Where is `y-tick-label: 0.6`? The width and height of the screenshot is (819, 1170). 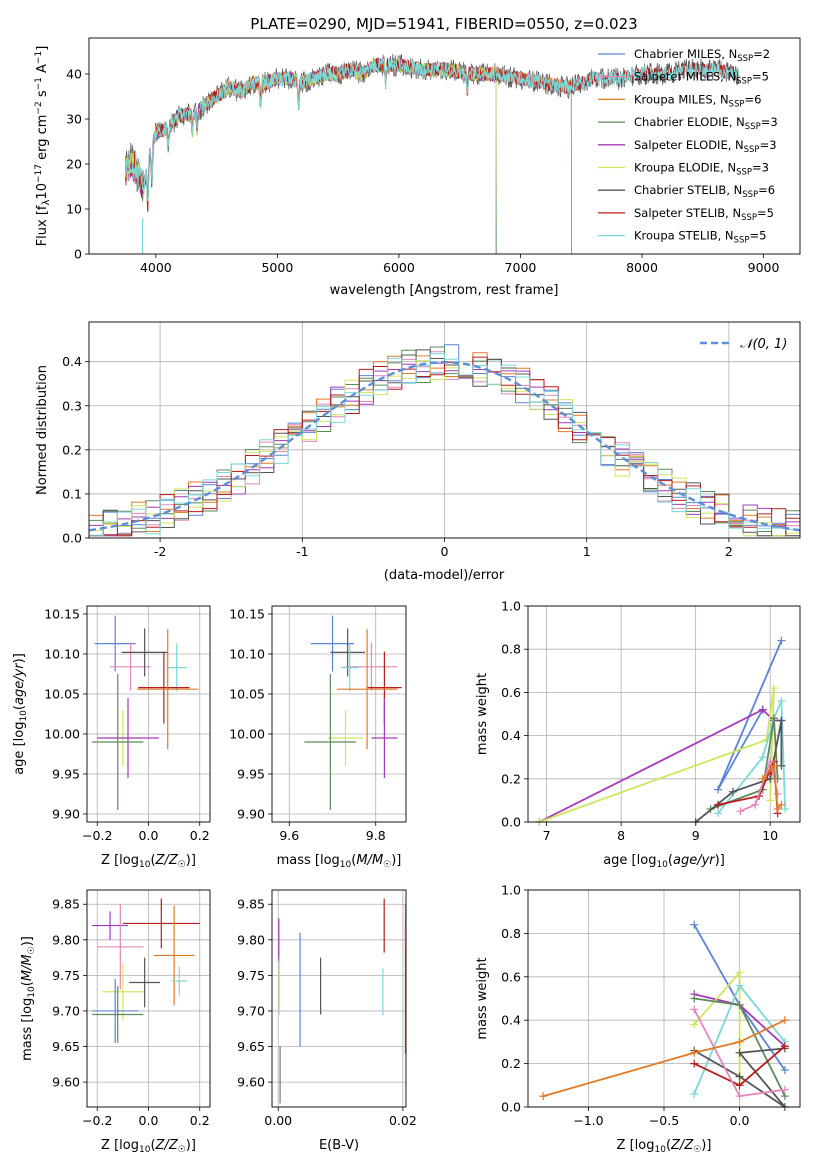 y-tick-label: 0.6 is located at coordinates (511, 692).